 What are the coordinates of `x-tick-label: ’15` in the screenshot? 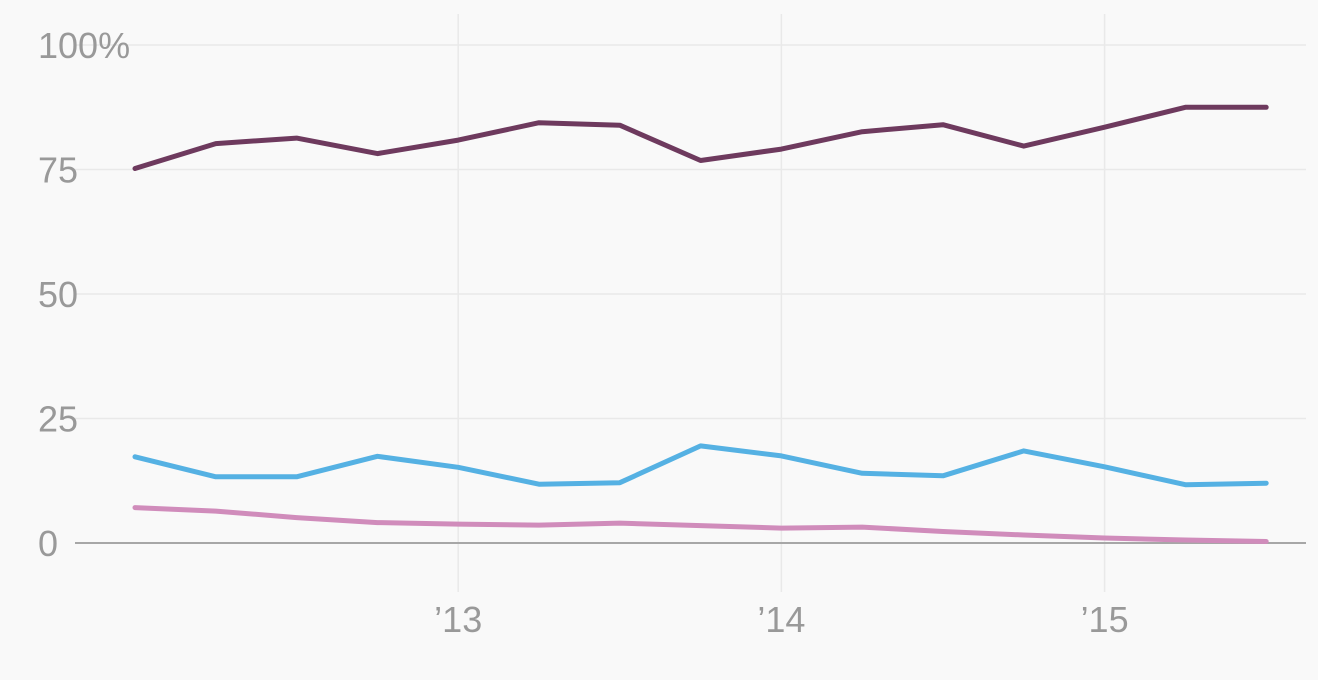 It's located at (1105, 619).